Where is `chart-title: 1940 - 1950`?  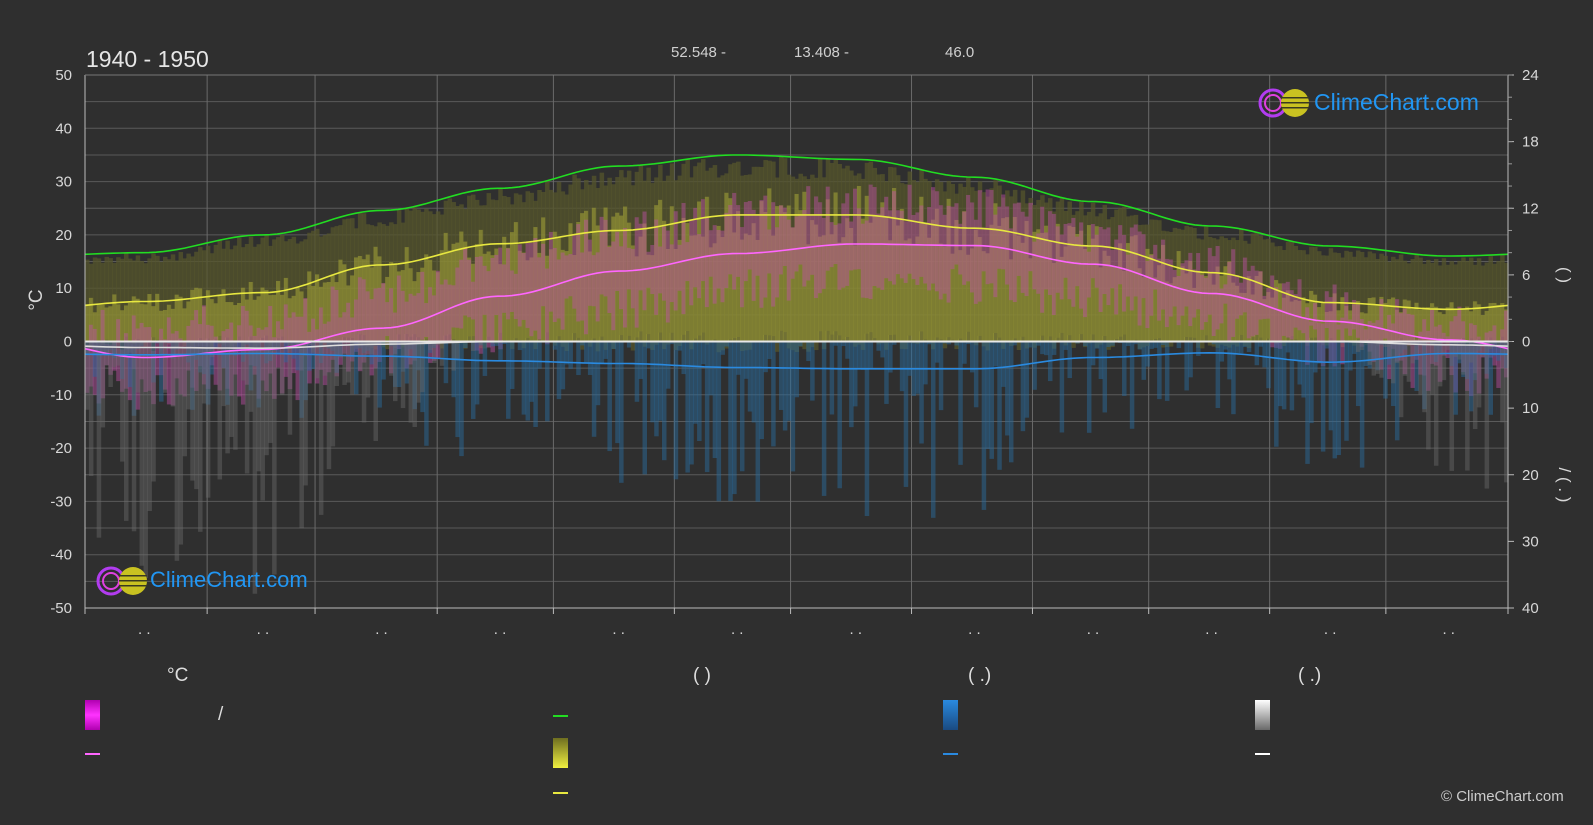
chart-title: 1940 - 1950 is located at coordinates (147, 59).